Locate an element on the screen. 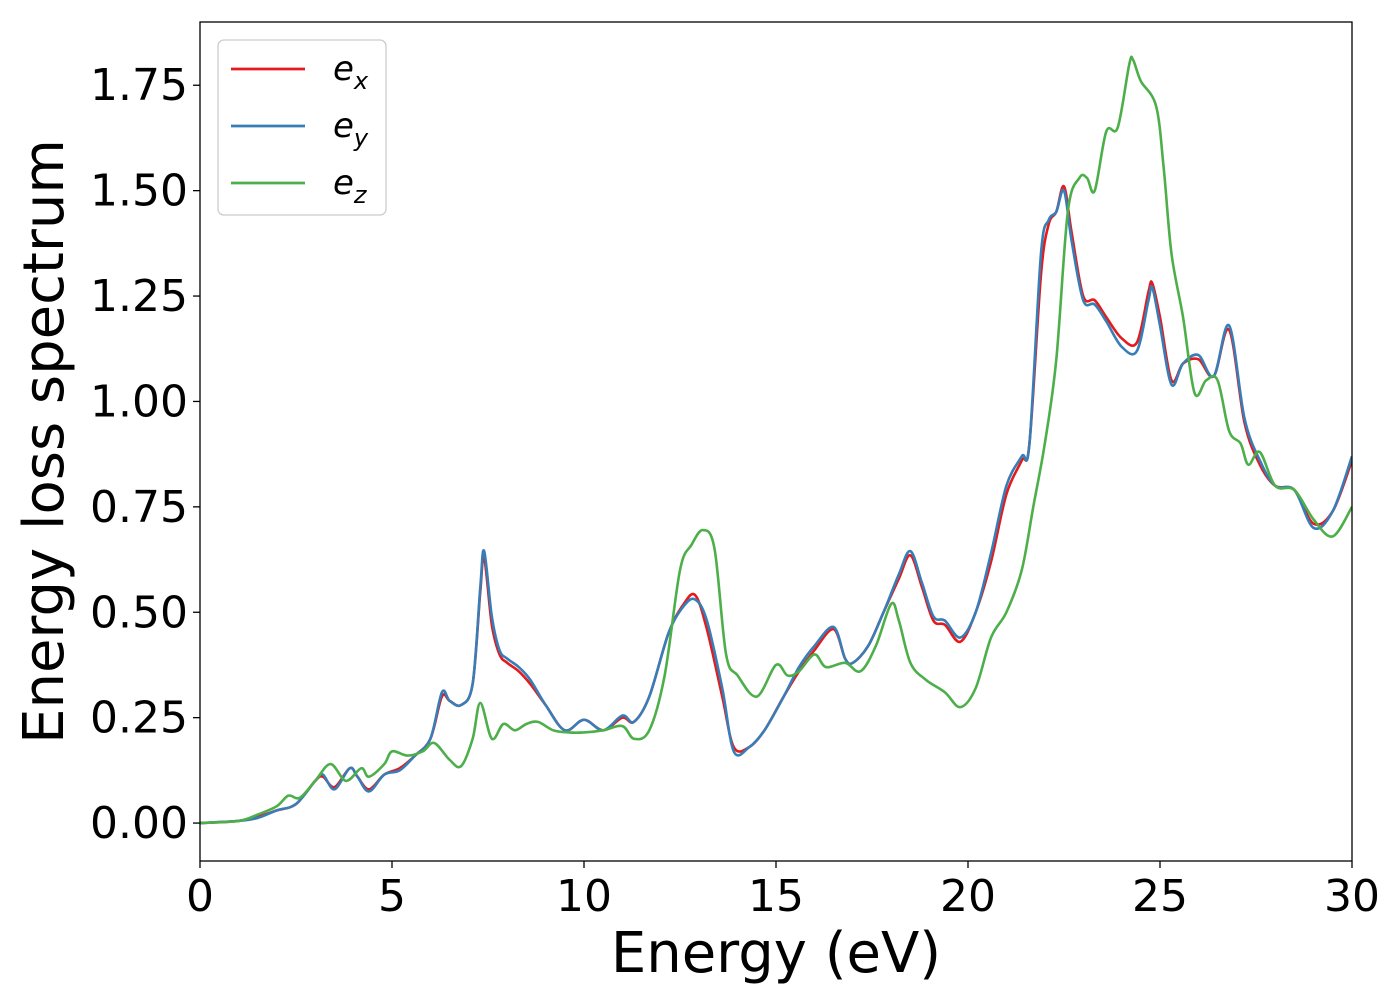 The image size is (1400, 1000). legend-subscript: x is located at coordinates (361, 81).